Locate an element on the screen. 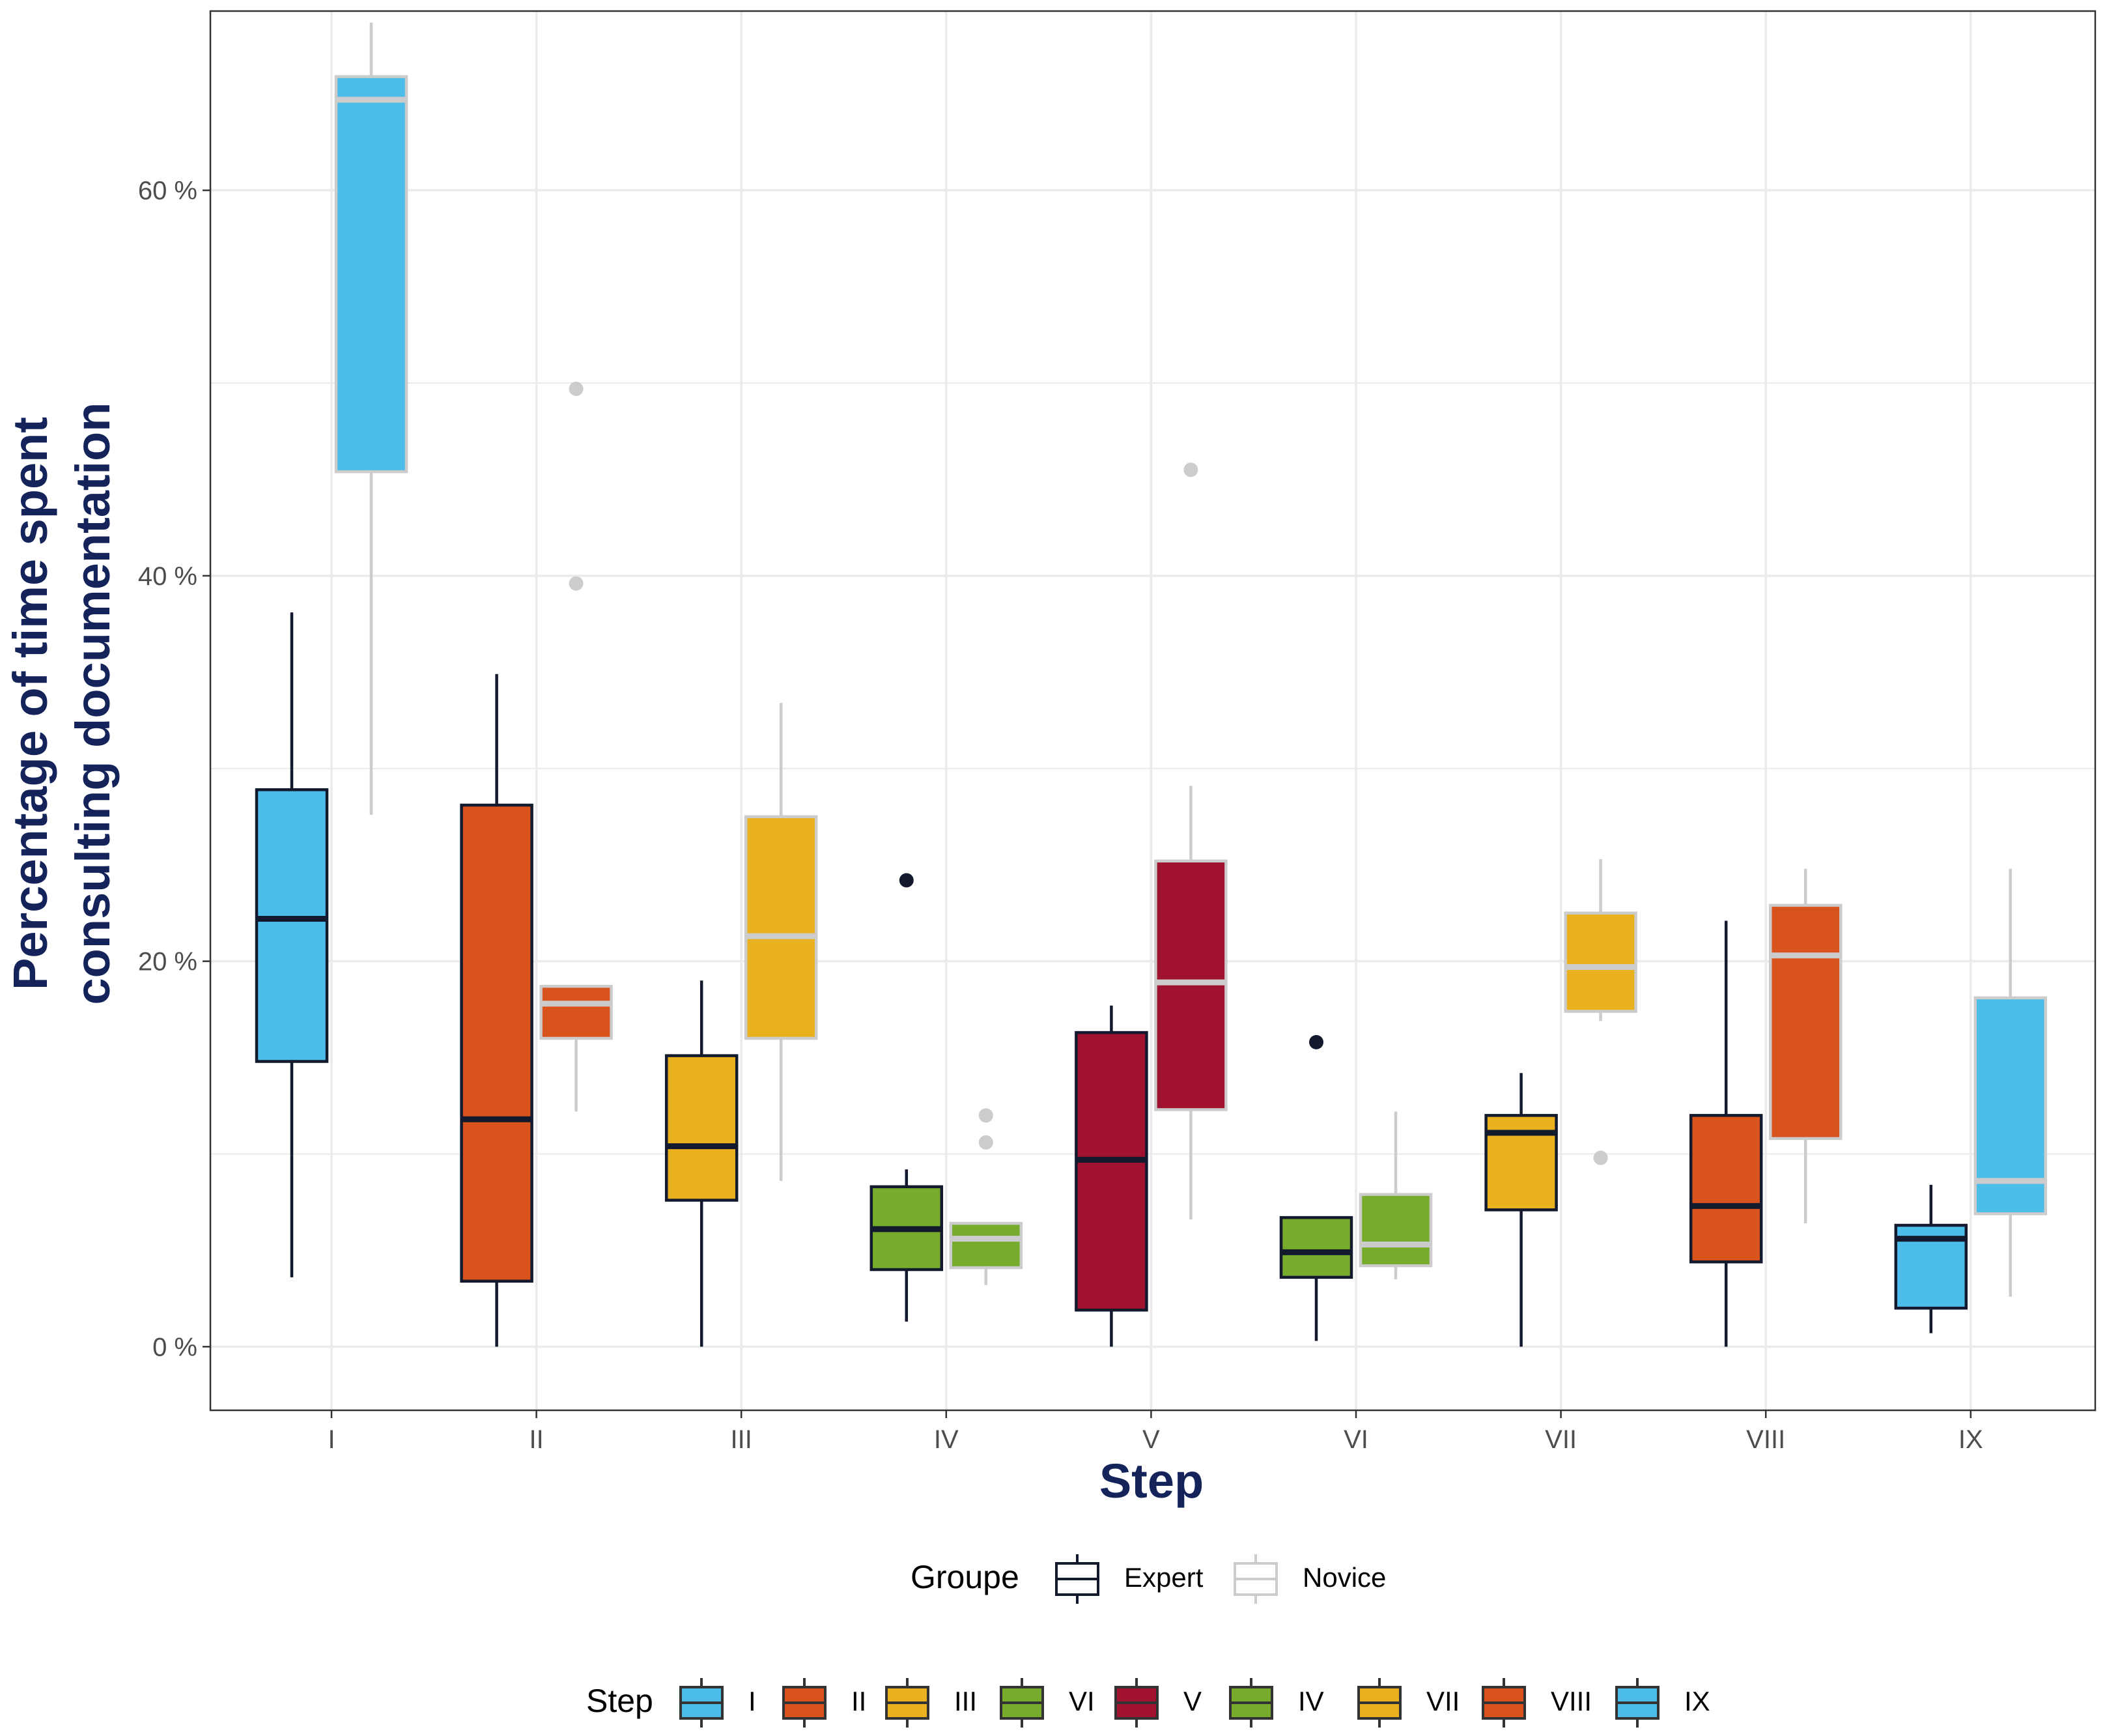  box-iii-expert is located at coordinates (701, 1163).